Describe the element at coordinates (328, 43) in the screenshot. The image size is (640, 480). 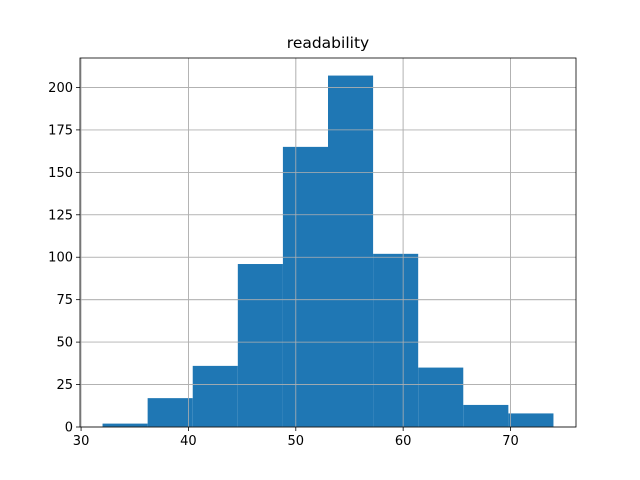
I see `chart-title: readability` at that location.